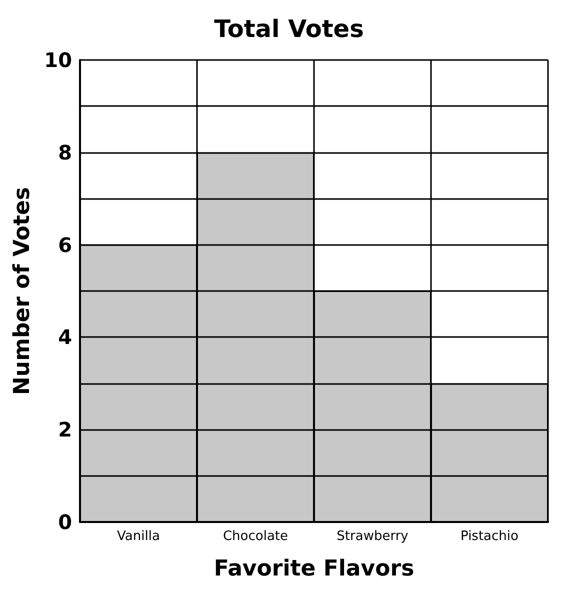  Describe the element at coordinates (372, 536) in the screenshot. I see `x-tick-label: Strawberry` at that location.